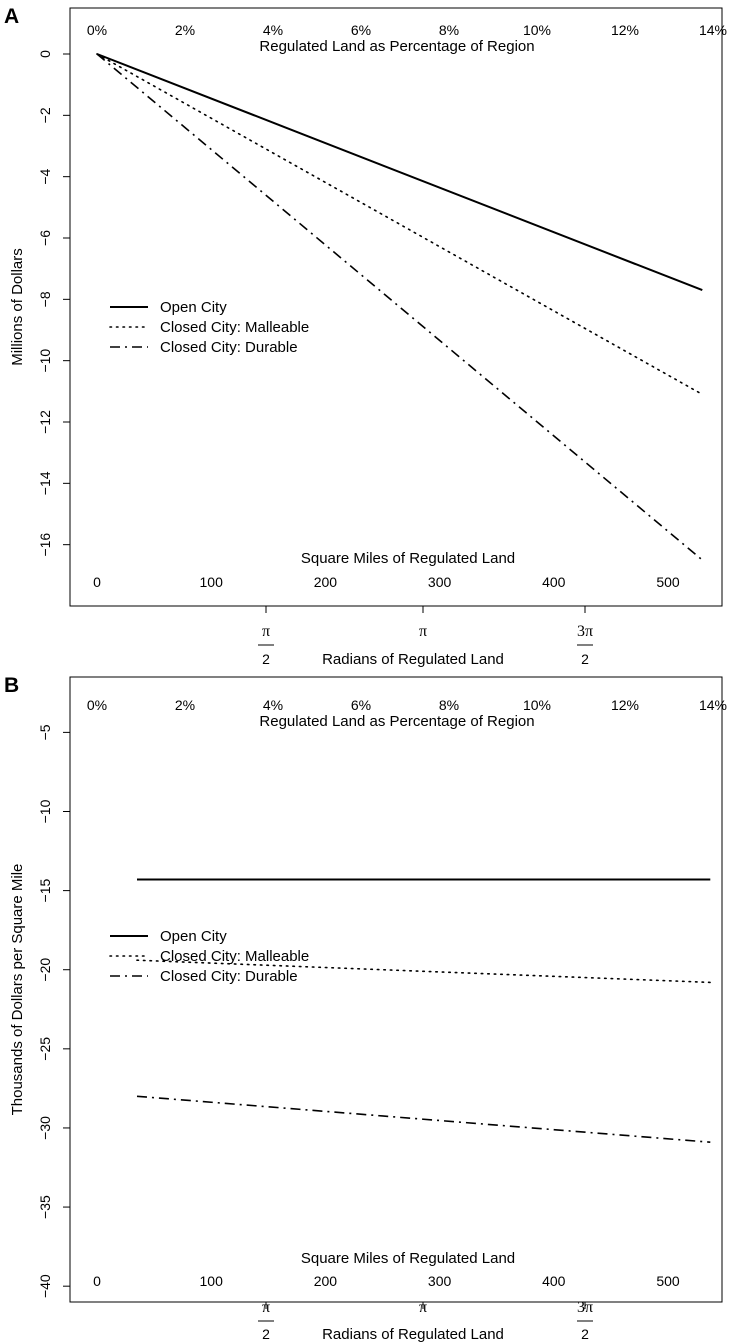 The width and height of the screenshot is (733, 1343). I want to click on y-tick-label: −40, so click(45, 1286).